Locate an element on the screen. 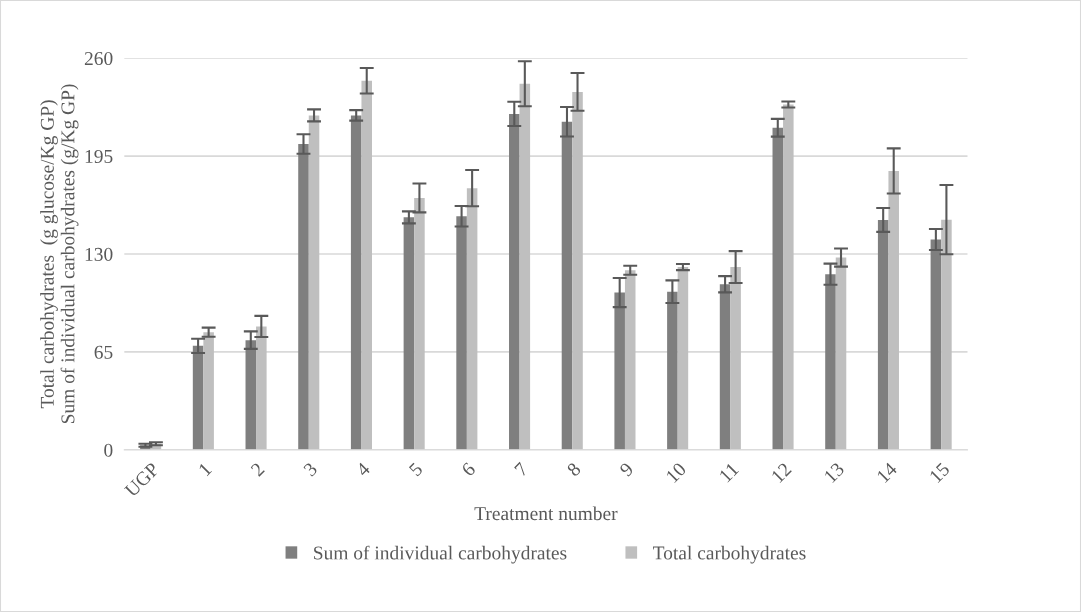 Image resolution: width=1081 pixels, height=612 pixels. x-tick-label: 8 is located at coordinates (574, 469).